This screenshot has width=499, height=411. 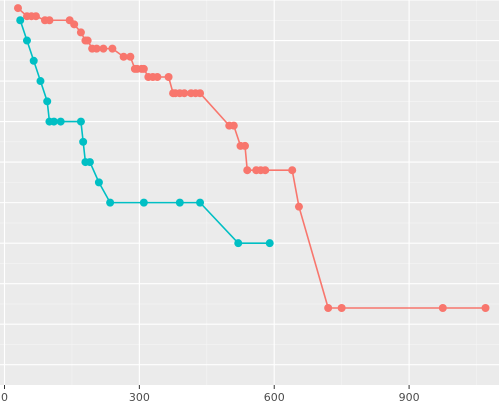 I want to click on x-tick-label: 600, so click(x=274, y=397).